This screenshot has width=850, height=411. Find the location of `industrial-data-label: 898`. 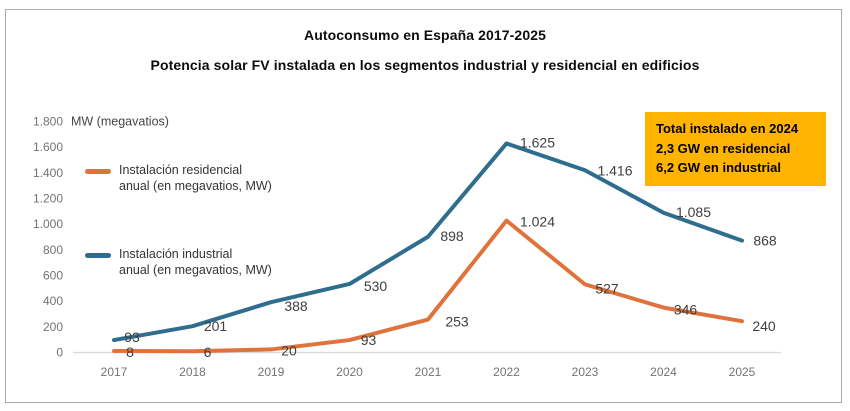

industrial-data-label: 898 is located at coordinates (452, 236).